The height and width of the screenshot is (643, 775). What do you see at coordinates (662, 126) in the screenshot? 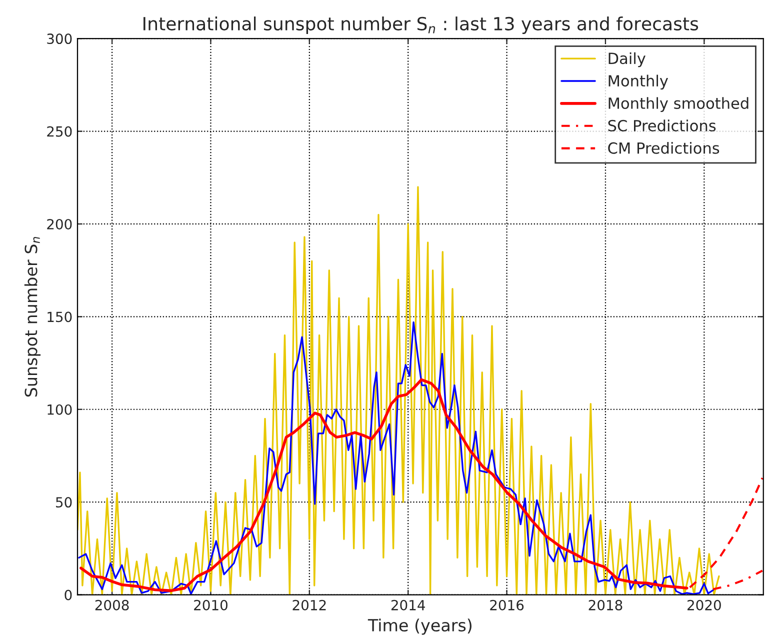
I see `legend-label: SC Predictions` at bounding box center [662, 126].